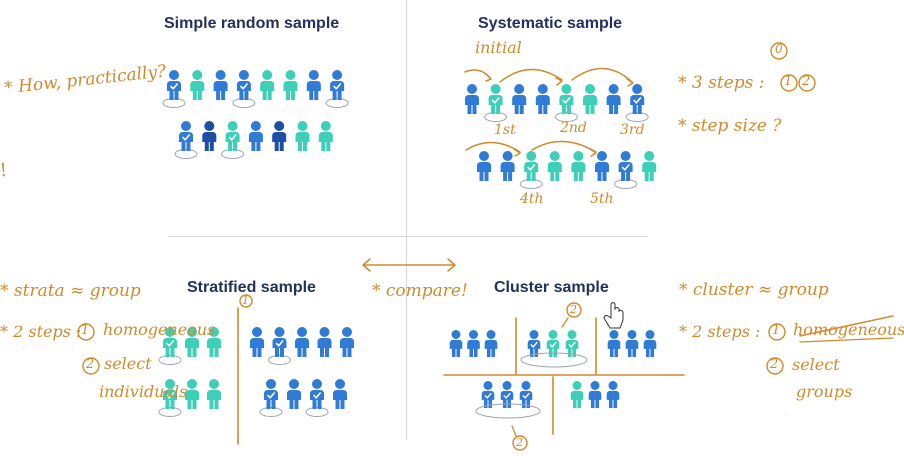 The width and height of the screenshot is (904, 456). I want to click on vertical-divider, so click(406, 220).